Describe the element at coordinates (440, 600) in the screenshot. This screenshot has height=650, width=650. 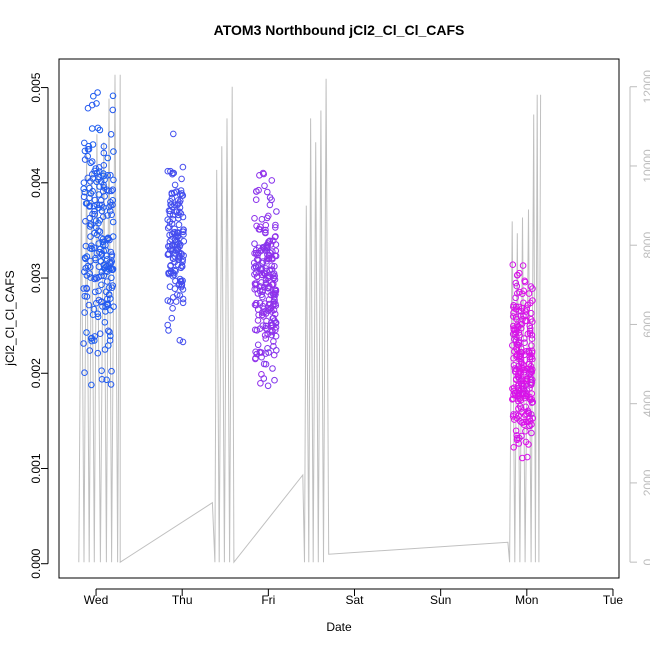
I see `x-tick-label: Sun` at that location.